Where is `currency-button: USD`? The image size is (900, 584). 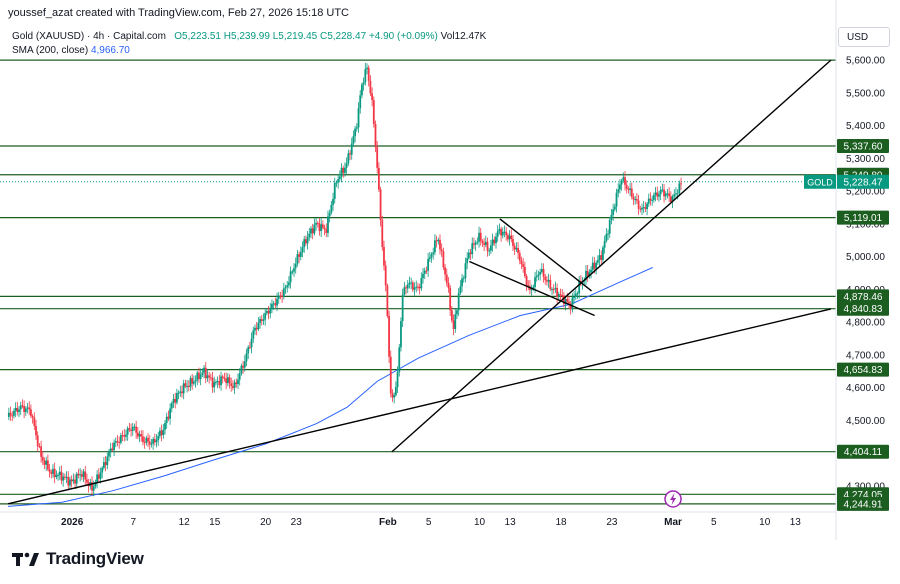
currency-button: USD is located at coordinates (864, 37).